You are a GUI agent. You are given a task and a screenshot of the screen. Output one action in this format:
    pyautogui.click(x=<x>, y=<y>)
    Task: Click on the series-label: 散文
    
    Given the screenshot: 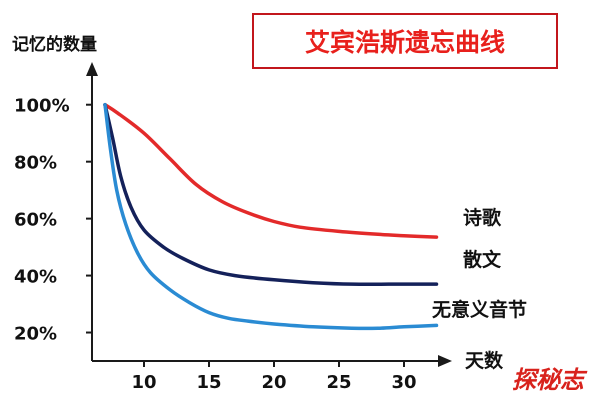 What is the action you would take?
    pyautogui.click(x=482, y=259)
    